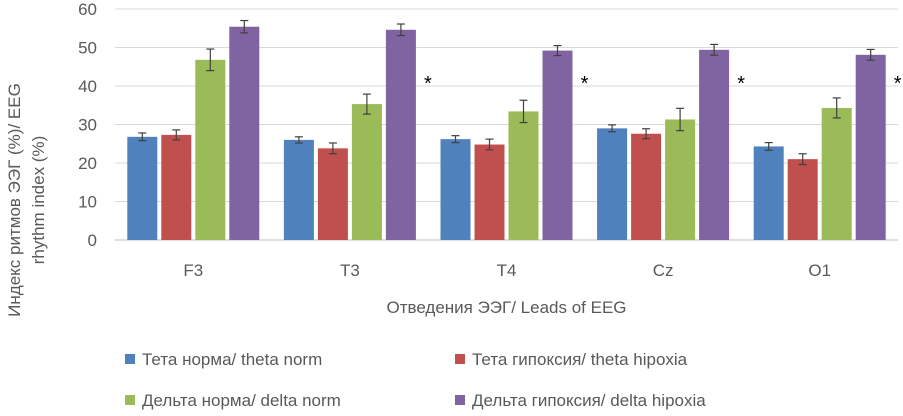  What do you see at coordinates (38, 200) in the screenshot?
I see `y-axis-title-line-2: rhythm index (%)` at bounding box center [38, 200].